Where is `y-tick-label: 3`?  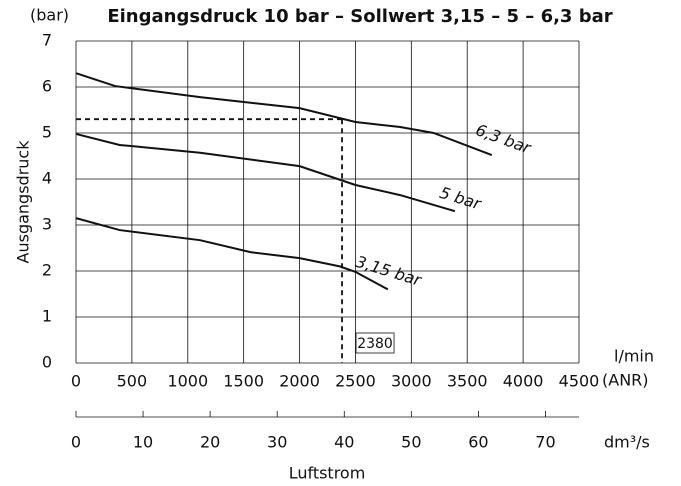 y-tick-label: 3 is located at coordinates (47, 224).